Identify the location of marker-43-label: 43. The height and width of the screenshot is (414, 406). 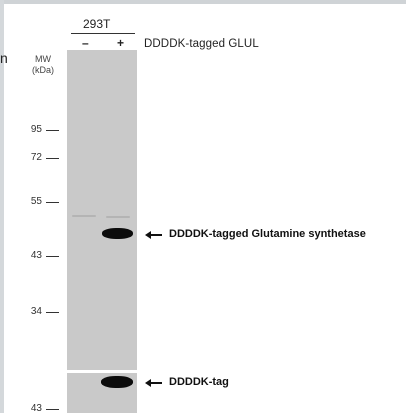
(36, 255).